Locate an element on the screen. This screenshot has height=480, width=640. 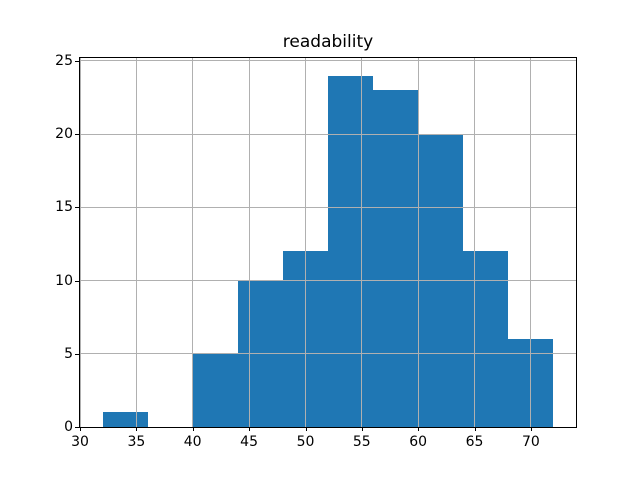
x-tick-label: 50 is located at coordinates (305, 442).